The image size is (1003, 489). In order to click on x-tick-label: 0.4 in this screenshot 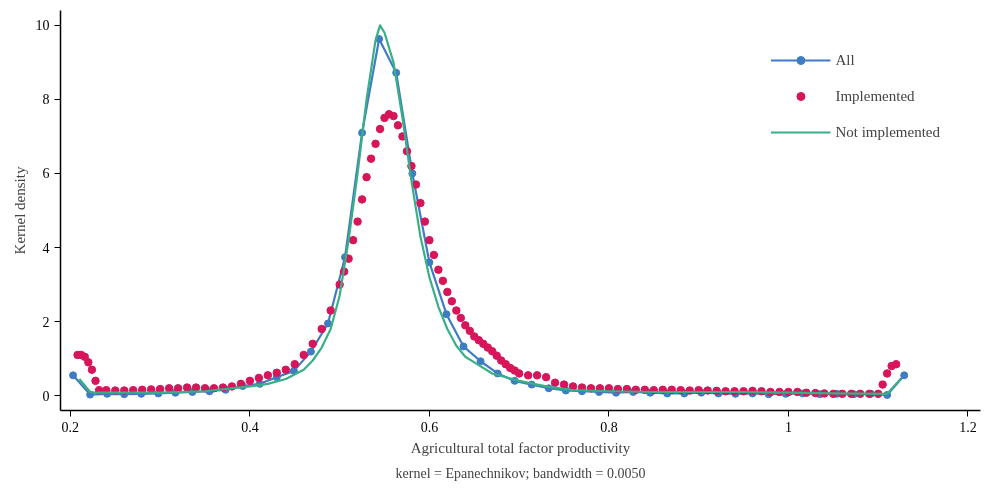, I will do `click(250, 427)`.